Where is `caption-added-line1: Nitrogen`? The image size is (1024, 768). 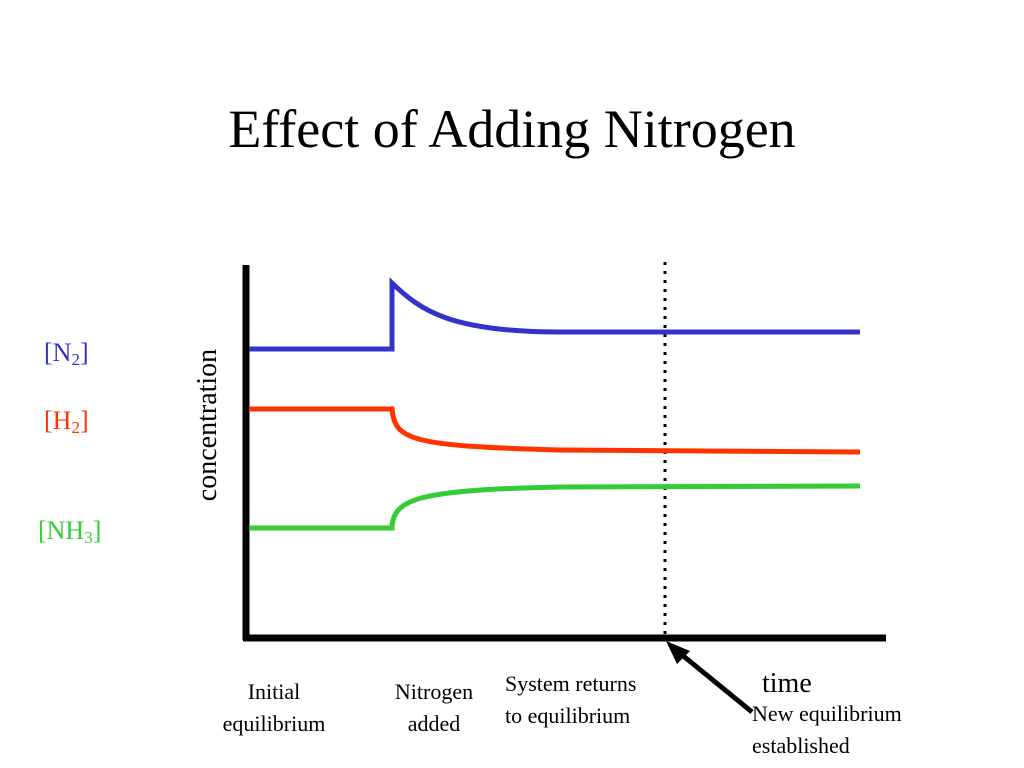 caption-added-line1: Nitrogen is located at coordinates (434, 691).